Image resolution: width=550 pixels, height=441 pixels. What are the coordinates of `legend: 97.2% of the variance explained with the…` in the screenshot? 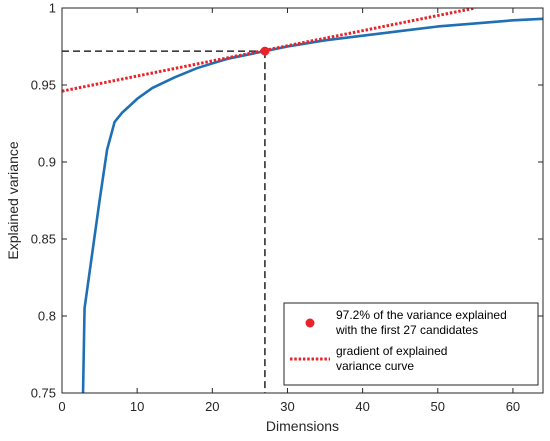 It's located at (411, 344).